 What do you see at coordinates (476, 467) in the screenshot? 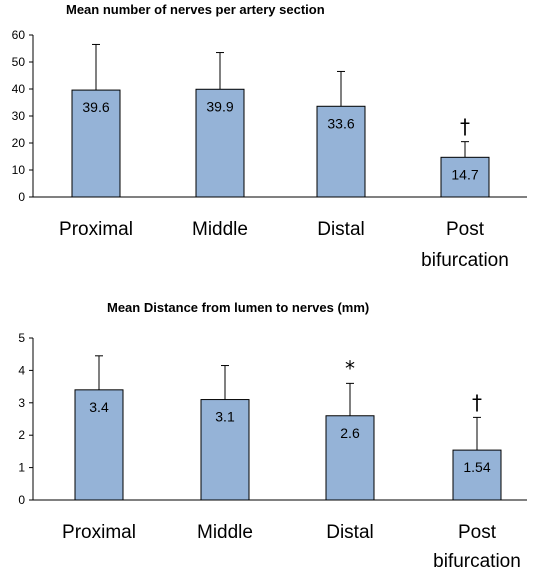
I see `data-label: 1.54` at bounding box center [476, 467].